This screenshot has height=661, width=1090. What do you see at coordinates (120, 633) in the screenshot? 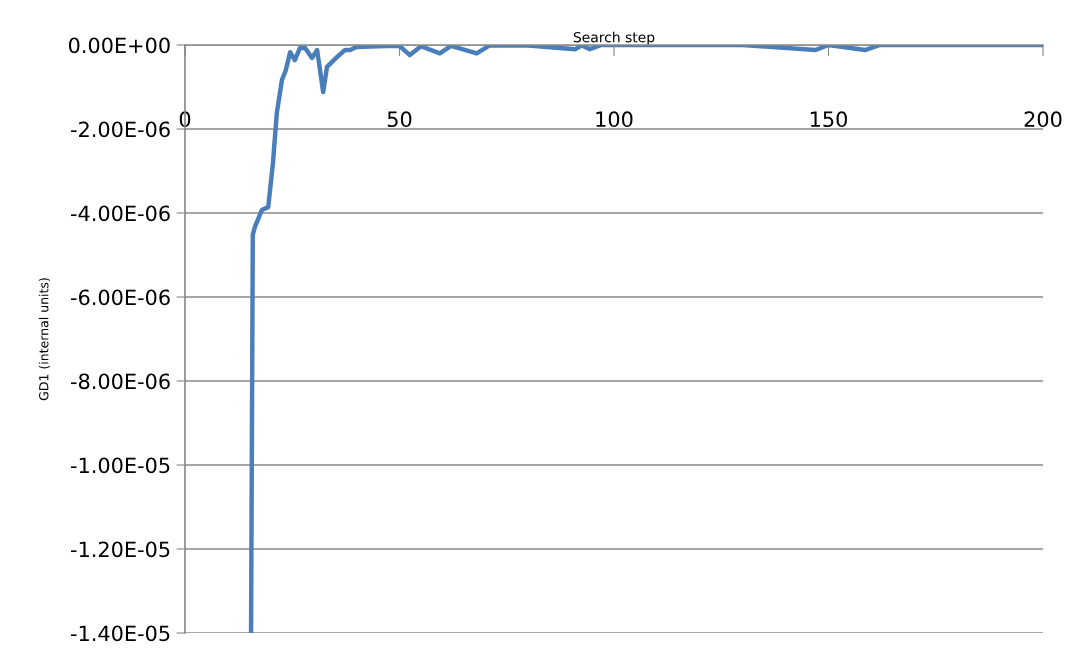
I see `y-tick-label: -1.40E-05` at bounding box center [120, 633].